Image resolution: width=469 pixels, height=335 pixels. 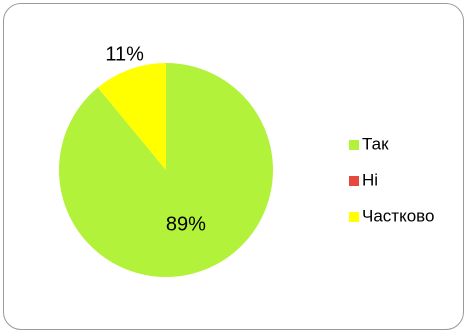 I want to click on legend-label-3: Частково, so click(x=398, y=215).